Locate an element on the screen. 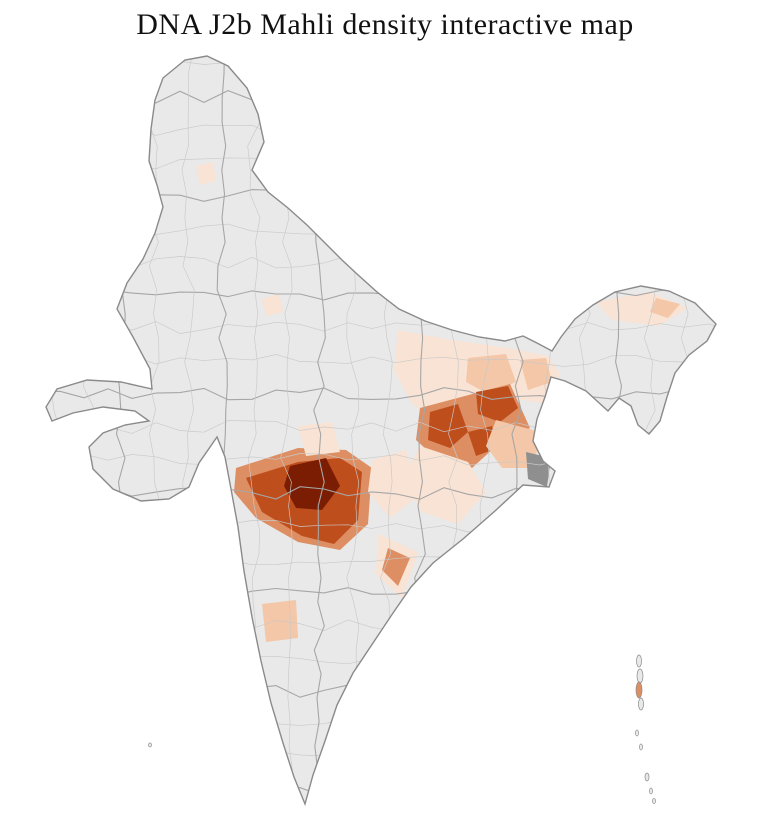 Image resolution: width=770 pixels, height=813 pixels. district-region-himachal-verylow is located at coordinates (206, 173).